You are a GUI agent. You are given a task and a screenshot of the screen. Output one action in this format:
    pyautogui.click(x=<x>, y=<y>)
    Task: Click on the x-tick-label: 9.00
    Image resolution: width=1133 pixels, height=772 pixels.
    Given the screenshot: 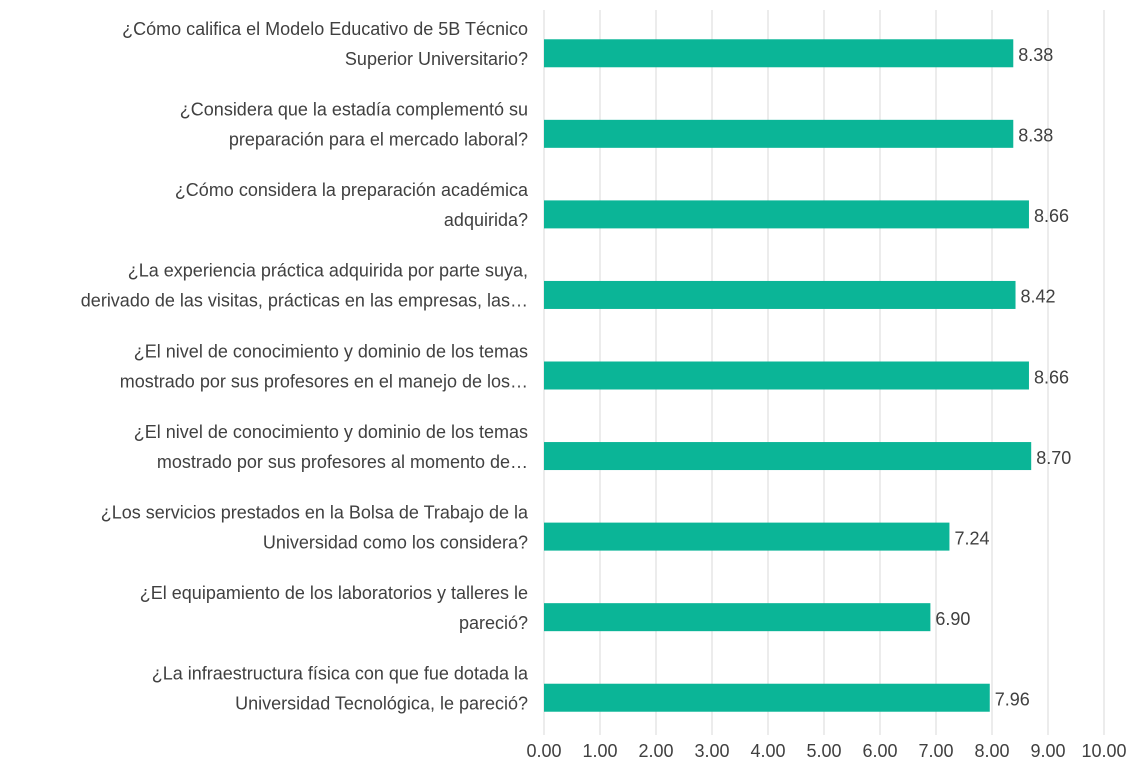 What is the action you would take?
    pyautogui.click(x=1047, y=751)
    